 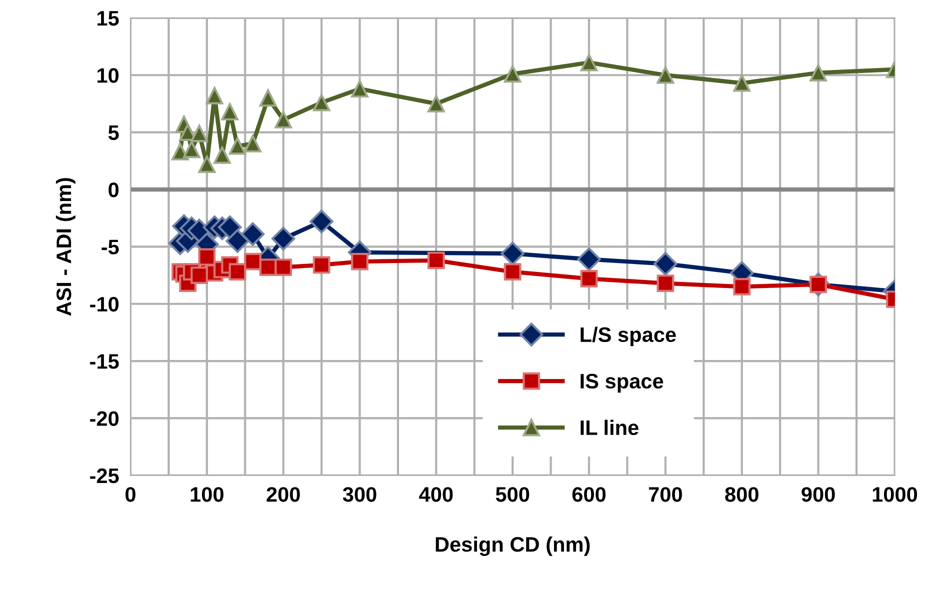 What do you see at coordinates (589, 494) in the screenshot?
I see `x-tick-label: 600` at bounding box center [589, 494].